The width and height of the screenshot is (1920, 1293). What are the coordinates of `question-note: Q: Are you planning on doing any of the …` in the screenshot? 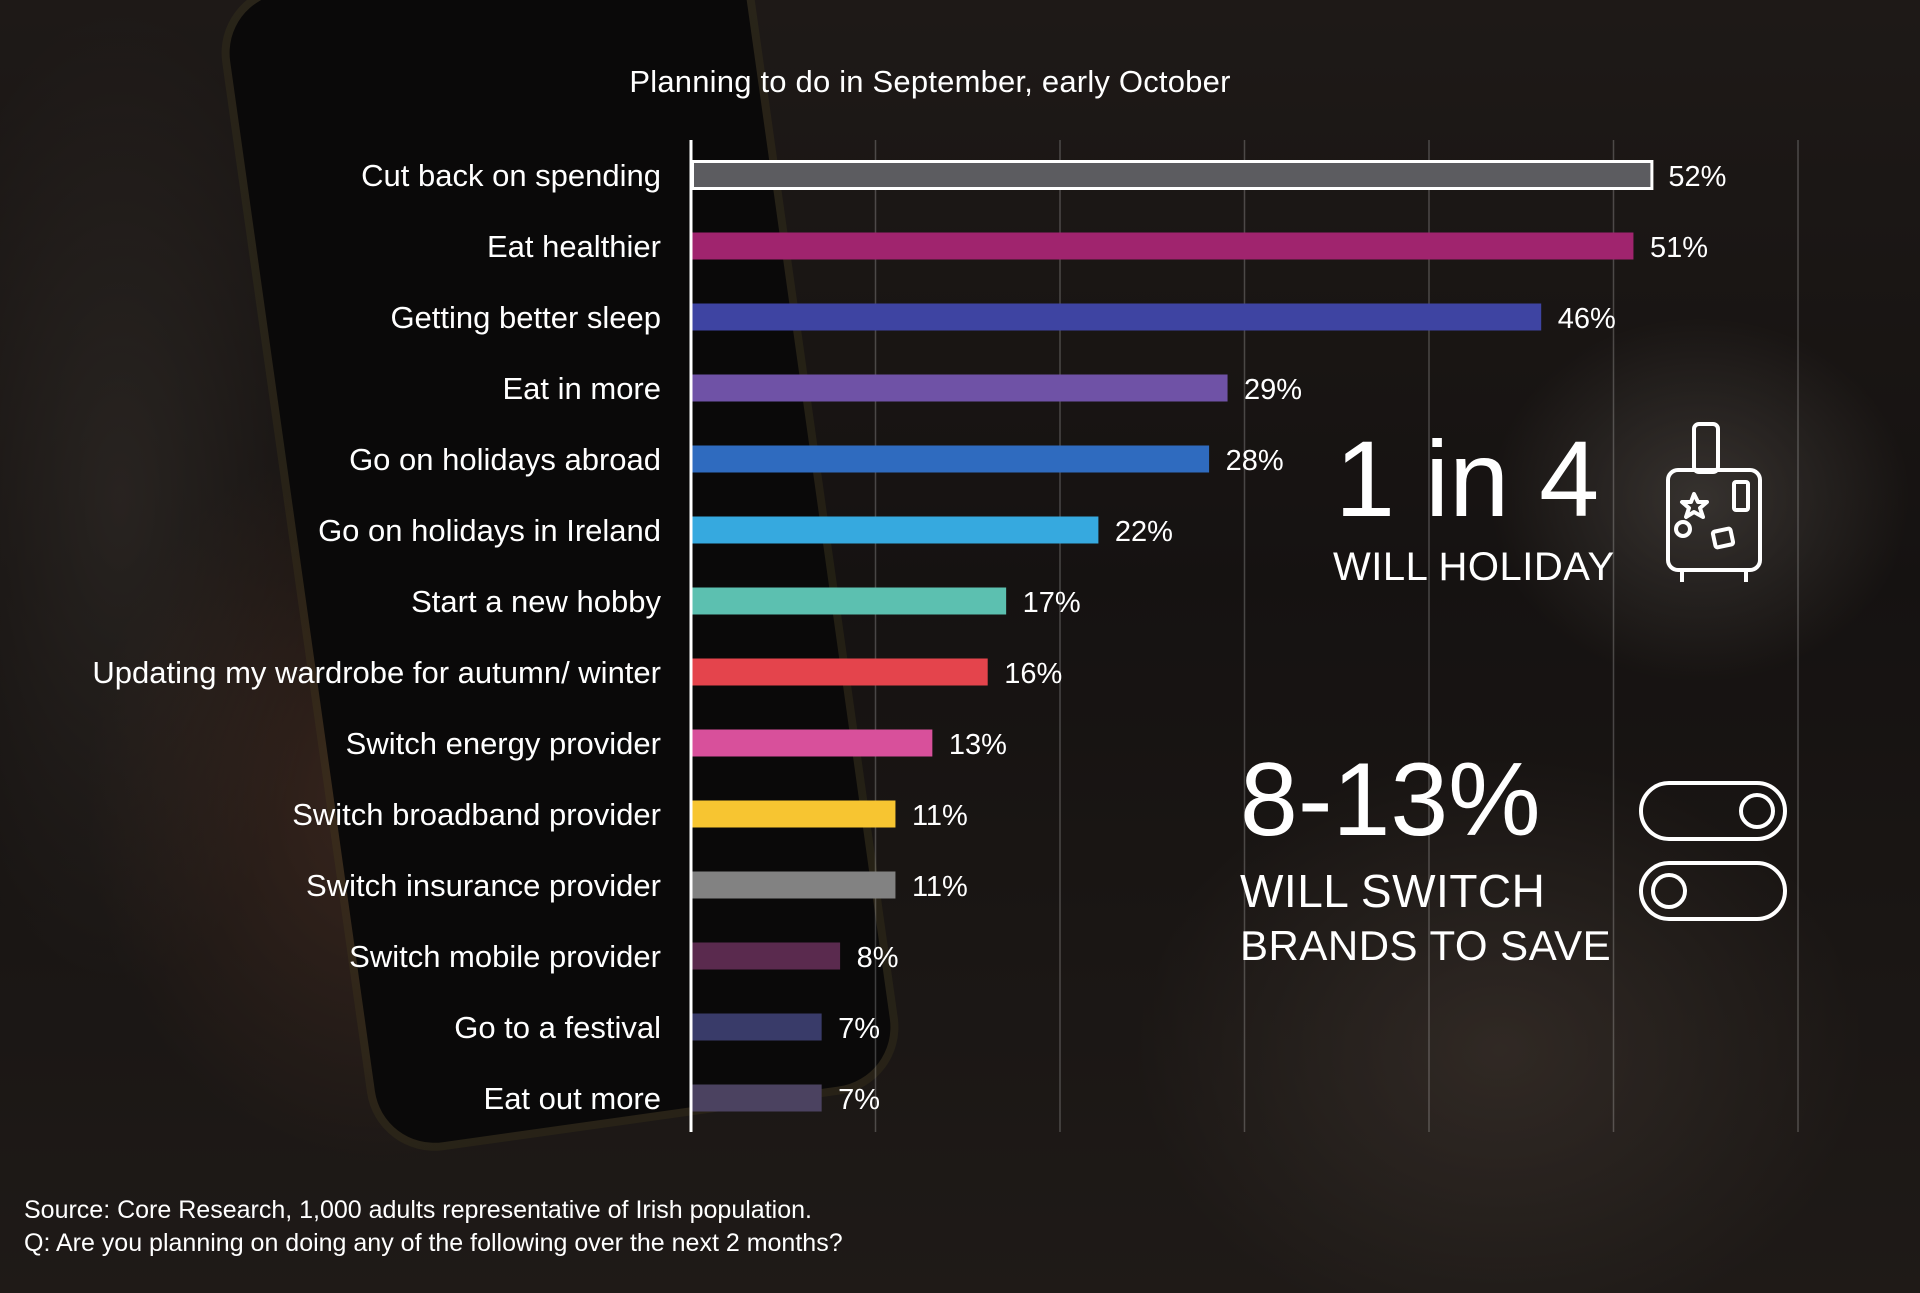 It's located at (433, 1243).